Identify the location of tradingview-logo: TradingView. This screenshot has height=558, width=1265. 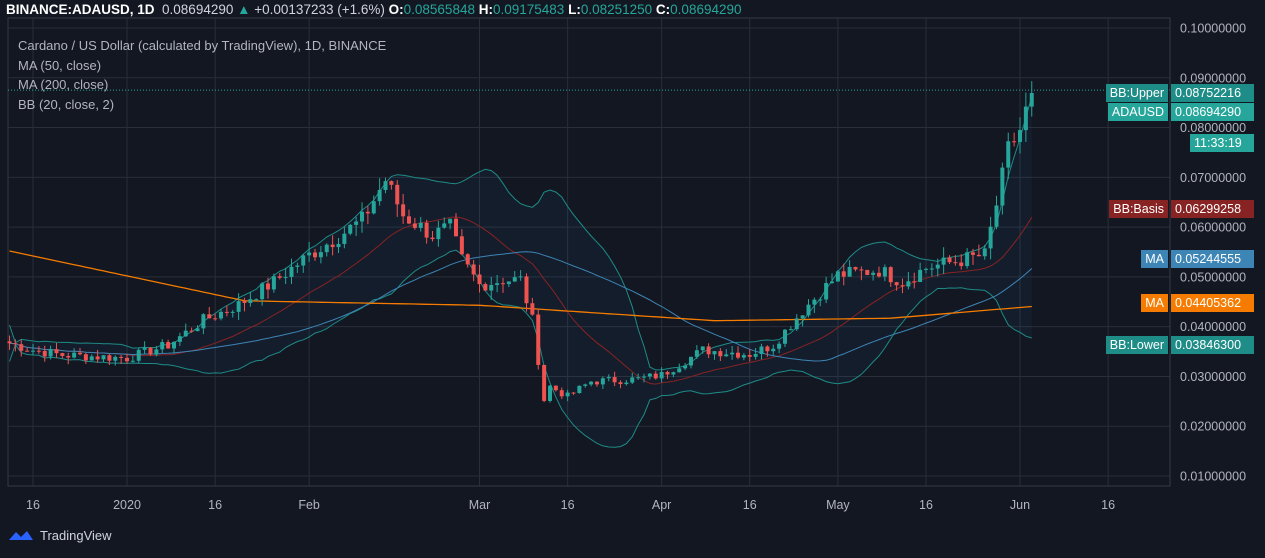
(60, 535).